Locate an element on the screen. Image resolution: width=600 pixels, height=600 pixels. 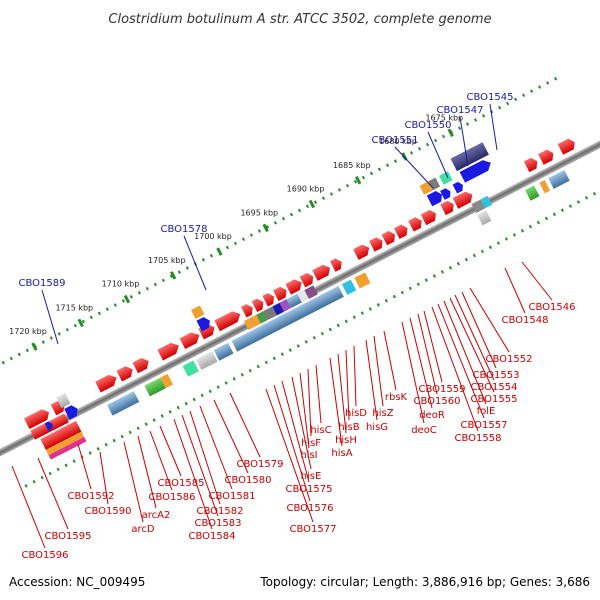
gene-label: CBO1558 is located at coordinates (478, 438).